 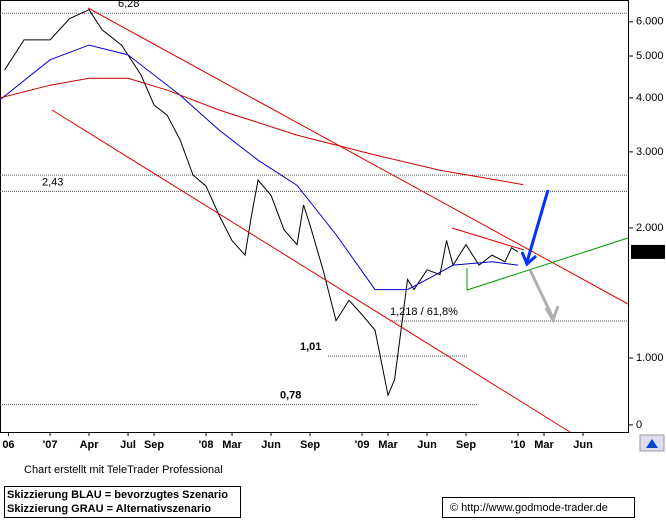 I want to click on x-tick-label: '08, so click(x=206, y=445).